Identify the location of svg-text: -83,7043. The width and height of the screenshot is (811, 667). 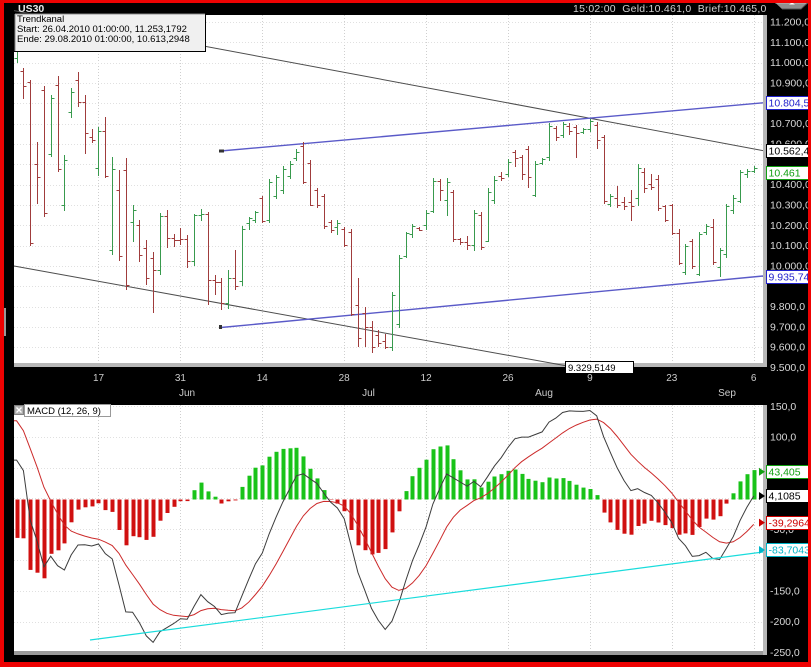
(790, 551).